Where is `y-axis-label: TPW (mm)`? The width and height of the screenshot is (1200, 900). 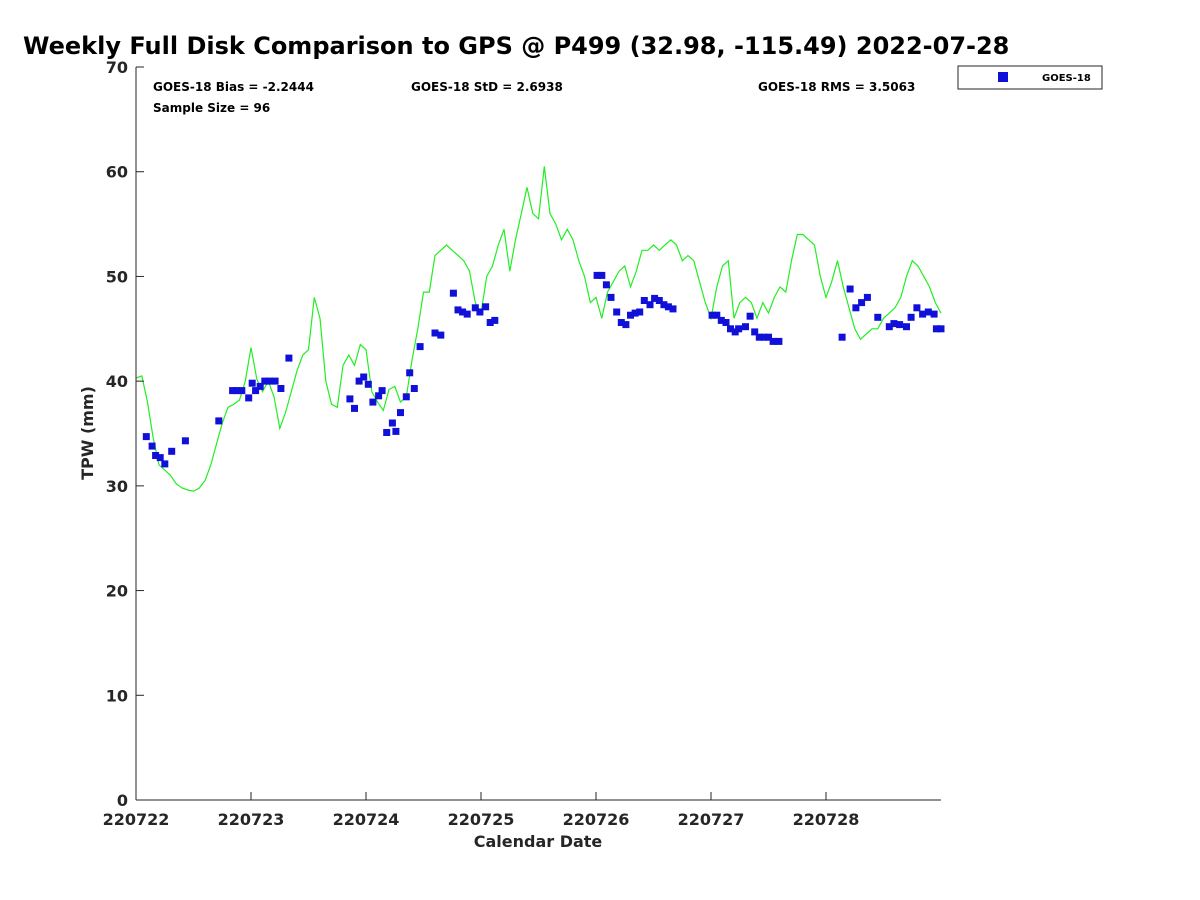 y-axis-label: TPW (mm) is located at coordinates (87, 433).